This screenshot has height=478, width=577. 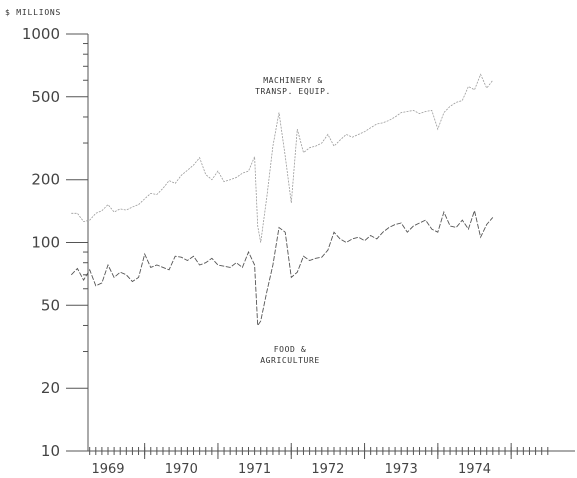 I want to click on y-tick-label: 1000, so click(x=41, y=34).